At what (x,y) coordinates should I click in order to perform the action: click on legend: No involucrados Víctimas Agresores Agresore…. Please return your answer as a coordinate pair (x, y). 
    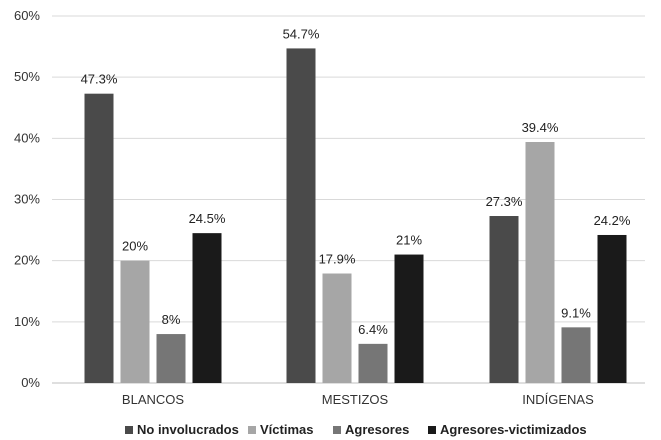
    Looking at the image, I should click on (356, 429).